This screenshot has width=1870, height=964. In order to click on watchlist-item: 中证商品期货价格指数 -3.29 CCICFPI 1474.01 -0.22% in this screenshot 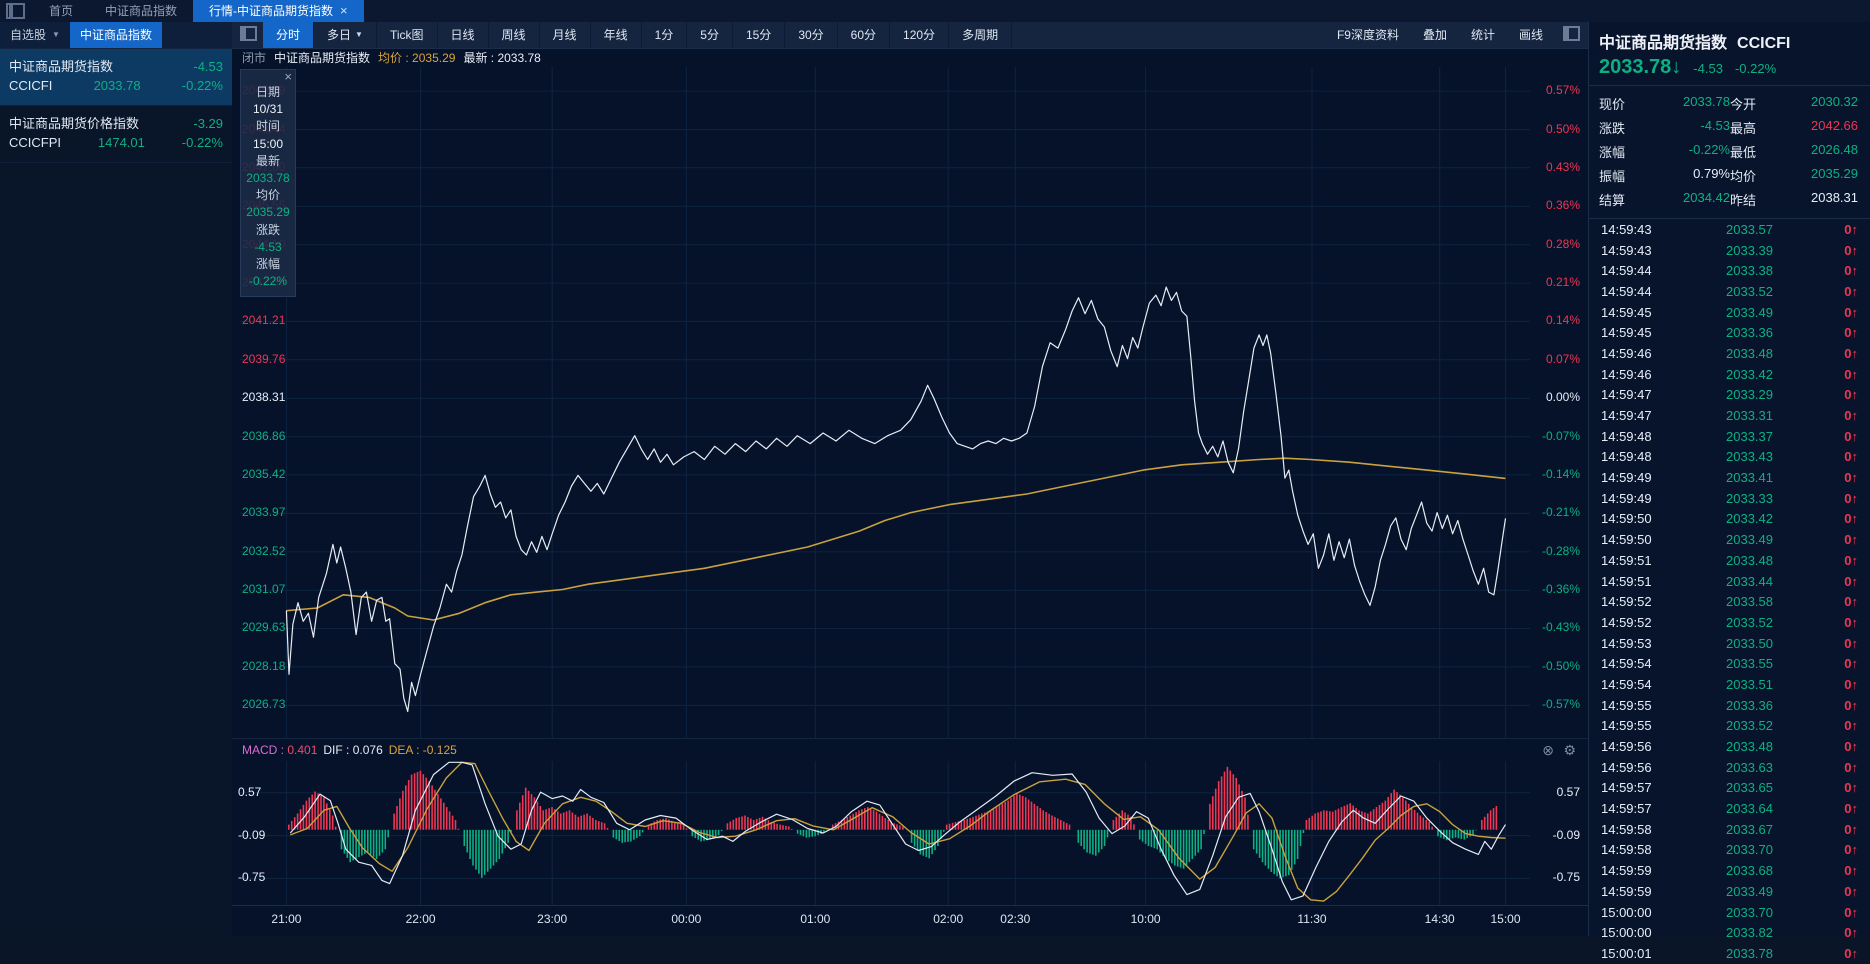, I will do `click(116, 134)`.